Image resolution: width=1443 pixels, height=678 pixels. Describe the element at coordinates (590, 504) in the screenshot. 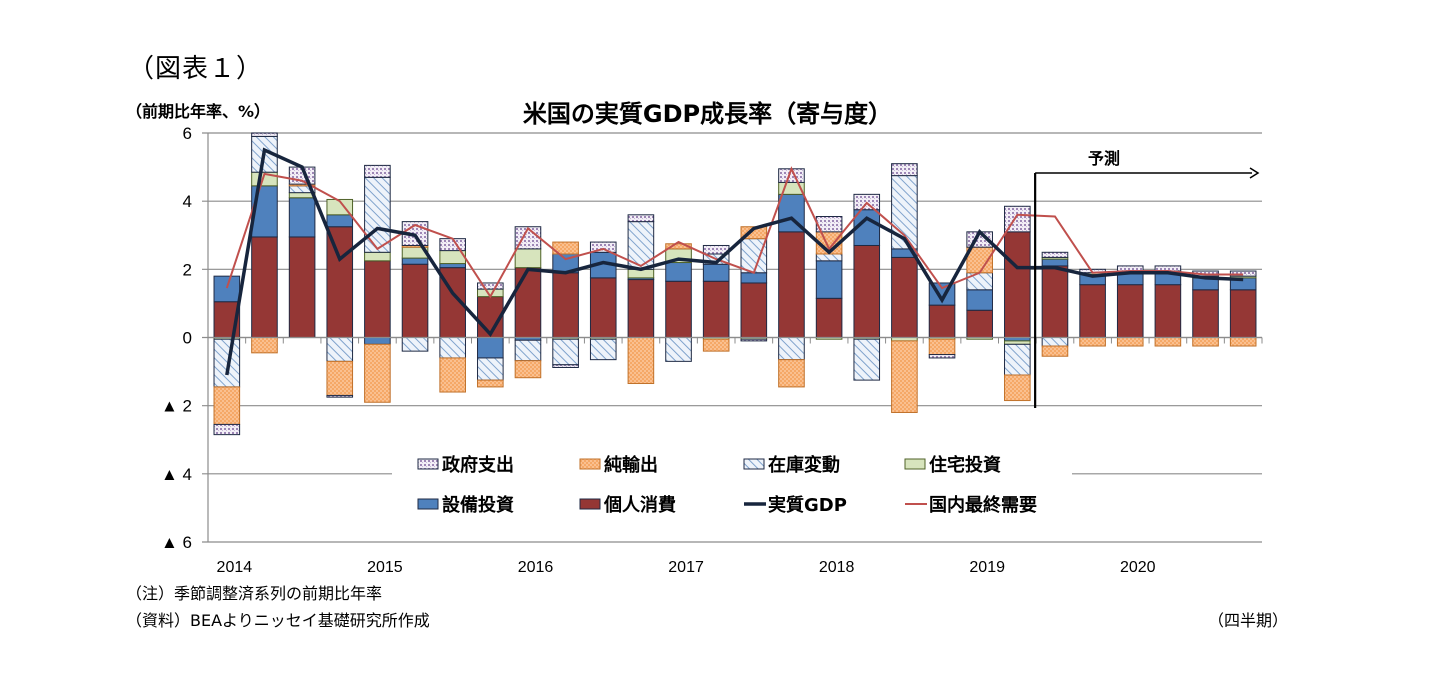

I see `legend-swatch-pc` at that location.